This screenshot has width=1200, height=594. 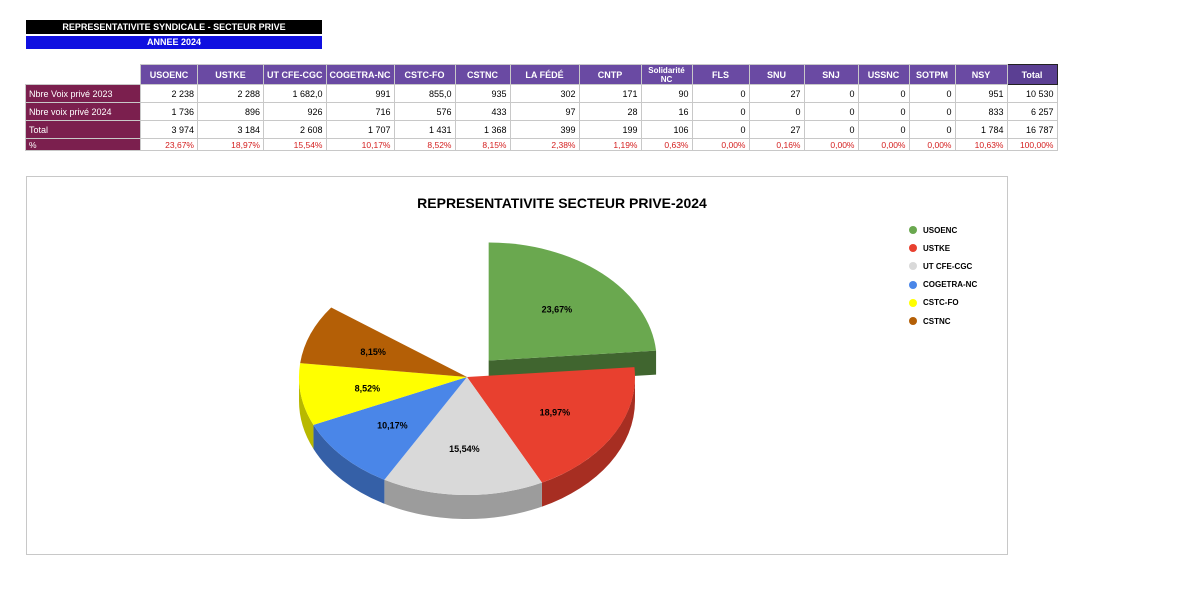 What do you see at coordinates (360, 129) in the screenshot?
I see `table-cell: 1 707` at bounding box center [360, 129].